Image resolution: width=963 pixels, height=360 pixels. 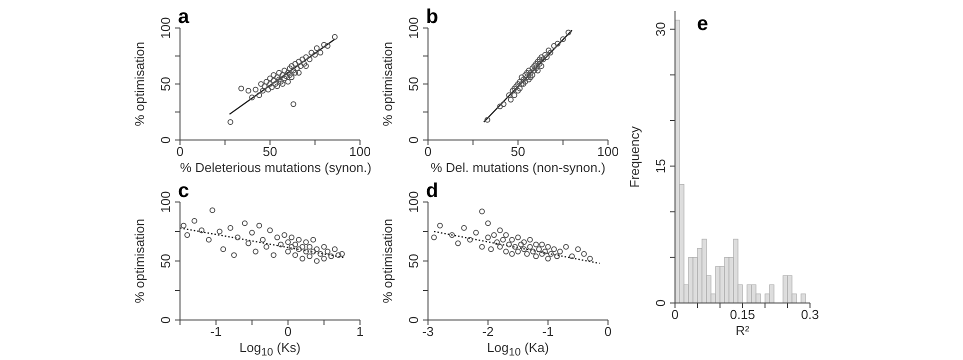 What do you see at coordinates (518, 152) in the screenshot?
I see `x-tick-label: 50` at bounding box center [518, 152].